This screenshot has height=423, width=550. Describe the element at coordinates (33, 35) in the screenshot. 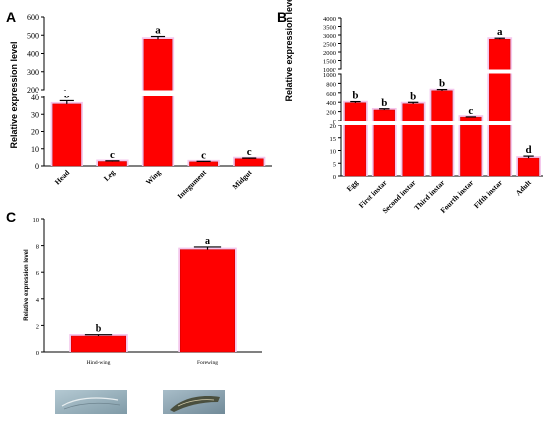

I see `y-tick-label: 500` at that location.